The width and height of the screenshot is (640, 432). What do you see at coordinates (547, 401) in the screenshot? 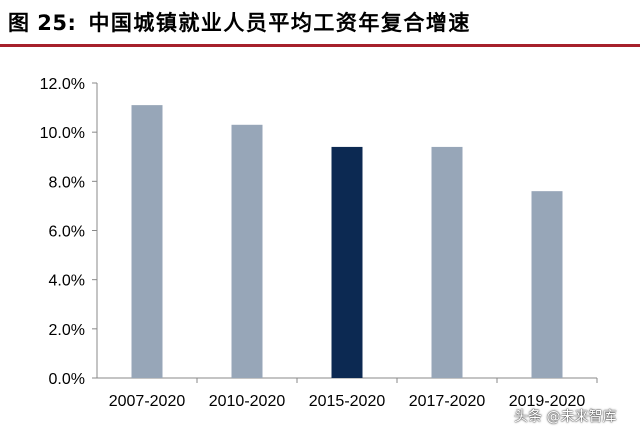
I see `x-tick-label: 2019-2020` at bounding box center [547, 401].